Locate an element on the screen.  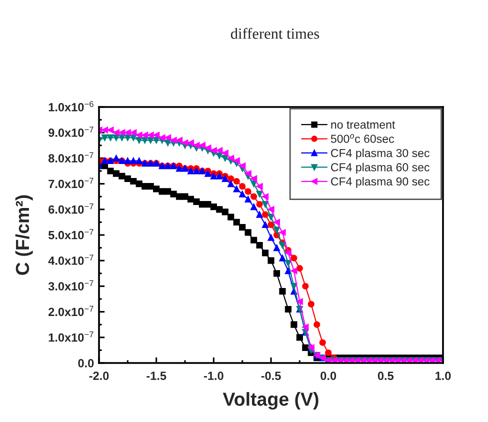
x-tick-label: 1.0 is located at coordinates (443, 376).